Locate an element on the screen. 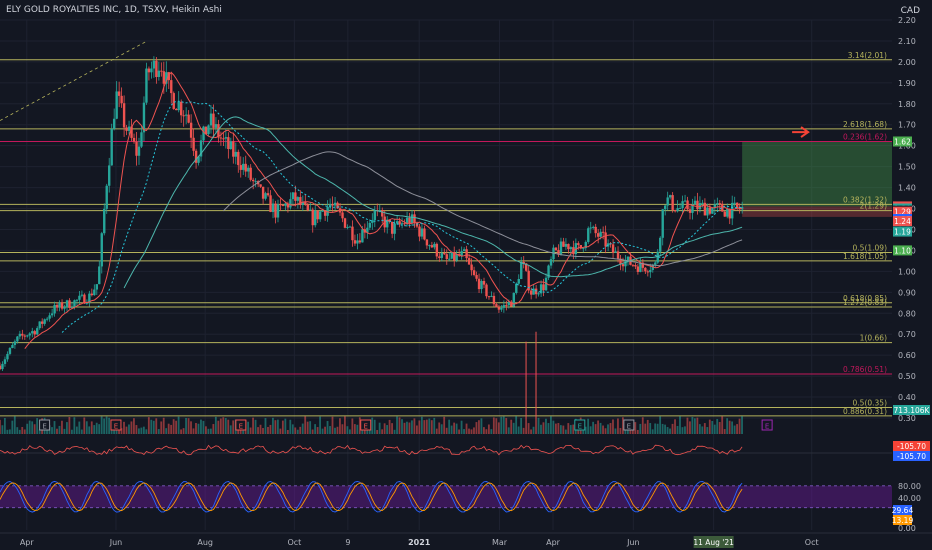 The image size is (932, 550). x-tick-label: 9 is located at coordinates (347, 542).